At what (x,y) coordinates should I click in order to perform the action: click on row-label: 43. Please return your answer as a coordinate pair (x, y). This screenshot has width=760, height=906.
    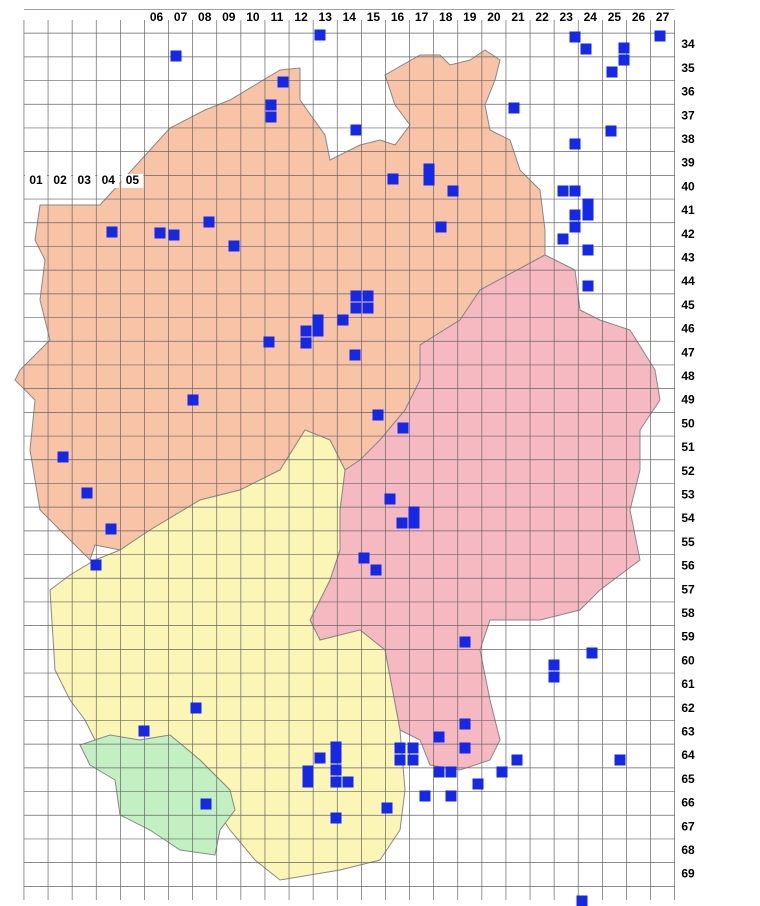
    Looking at the image, I should click on (688, 257).